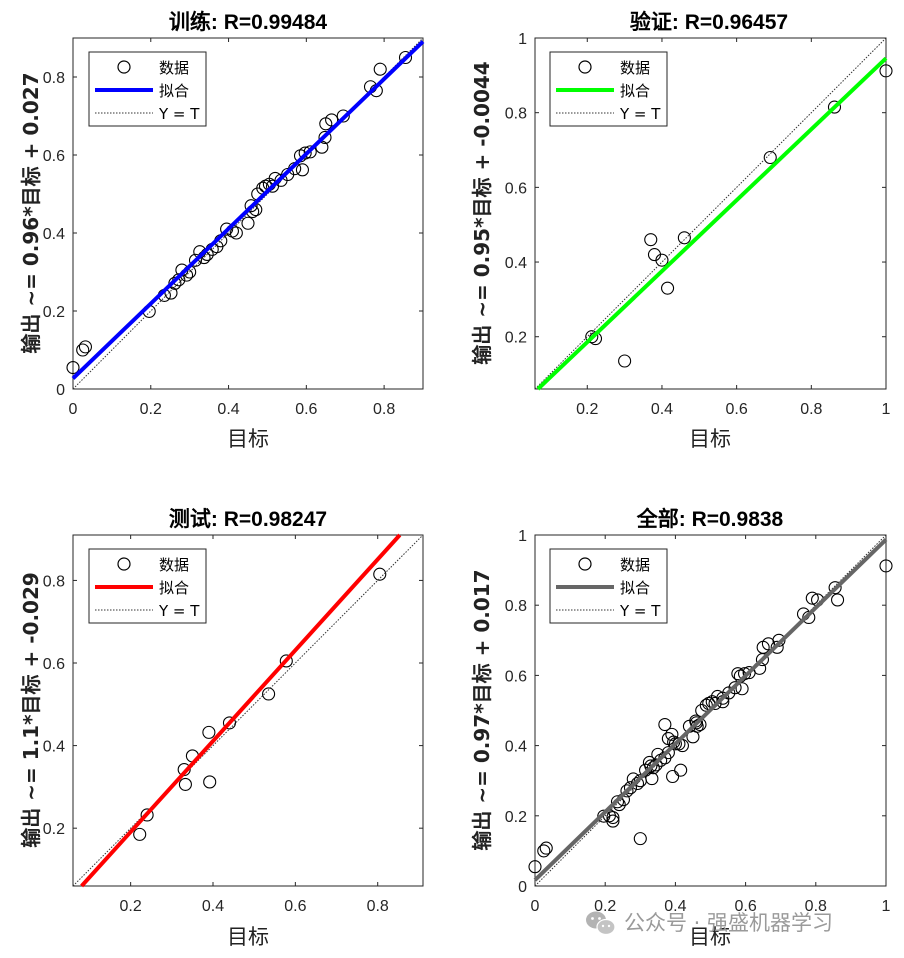 Image resolution: width=904 pixels, height=958 pixels. I want to click on watermark: 公众号 · 强盛机器学习, so click(709, 923).